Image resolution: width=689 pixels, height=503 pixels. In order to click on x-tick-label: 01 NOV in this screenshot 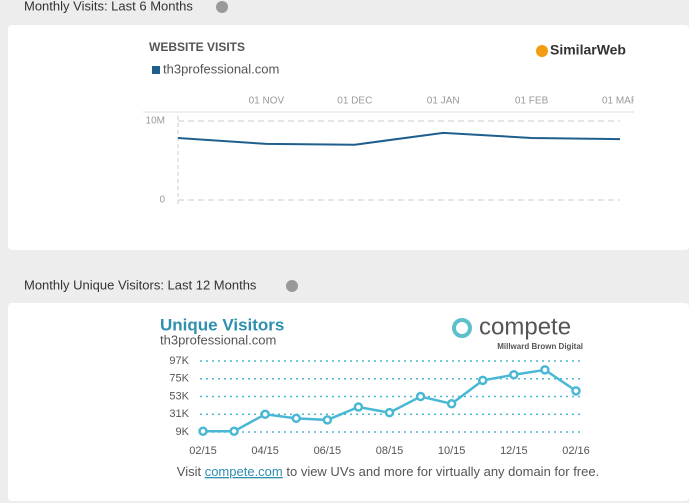, I will do `click(267, 101)`.